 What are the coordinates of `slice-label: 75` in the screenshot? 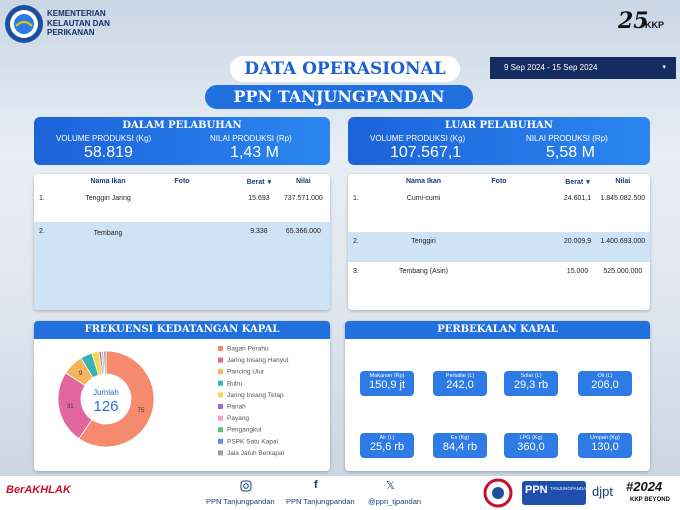 It's located at (141, 411).